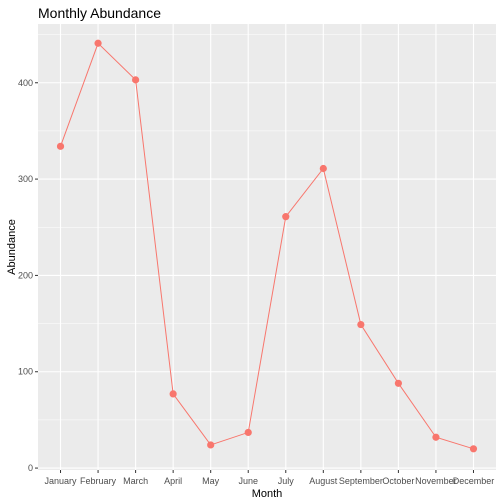 The height and width of the screenshot is (504, 504). Describe the element at coordinates (61, 481) in the screenshot. I see `x-tick-label: January` at that location.